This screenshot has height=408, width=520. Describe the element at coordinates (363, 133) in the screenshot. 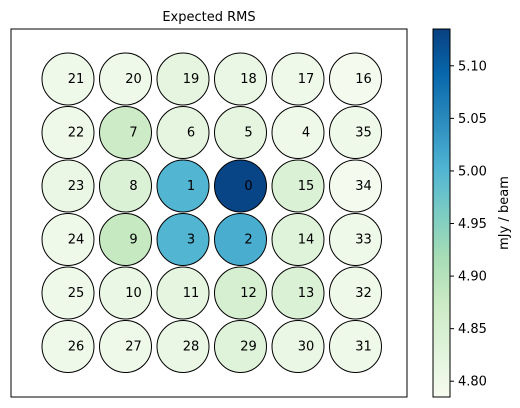

I see `cell-label: 35` at that location.